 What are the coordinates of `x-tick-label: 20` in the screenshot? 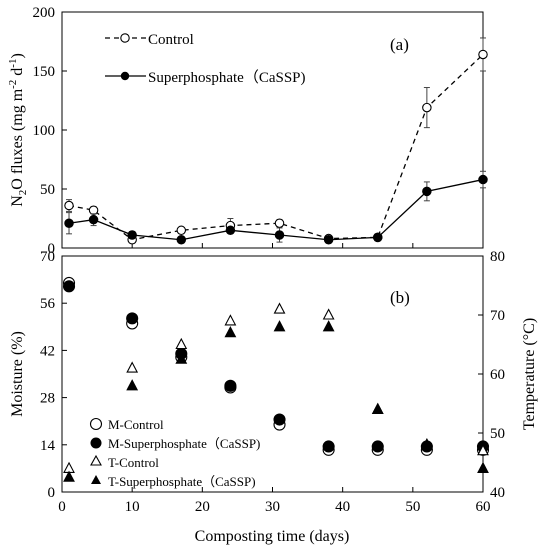 It's located at (202, 507).